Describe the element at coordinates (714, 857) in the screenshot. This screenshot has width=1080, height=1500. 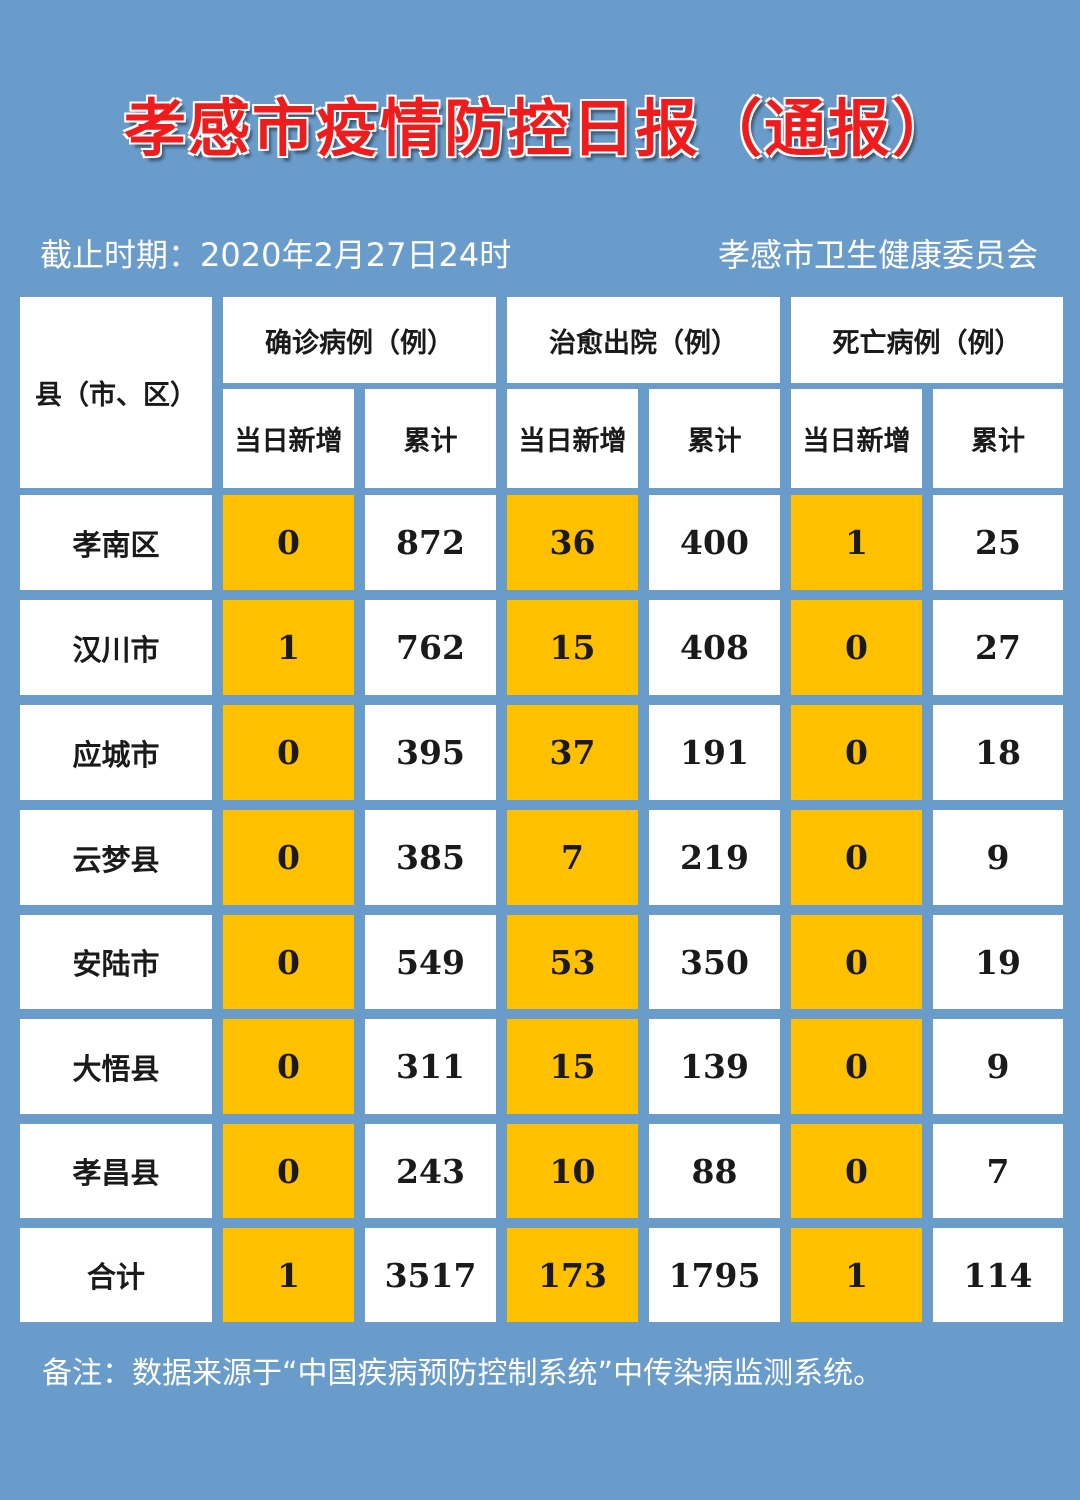
I see `table-cell: 219` at that location.